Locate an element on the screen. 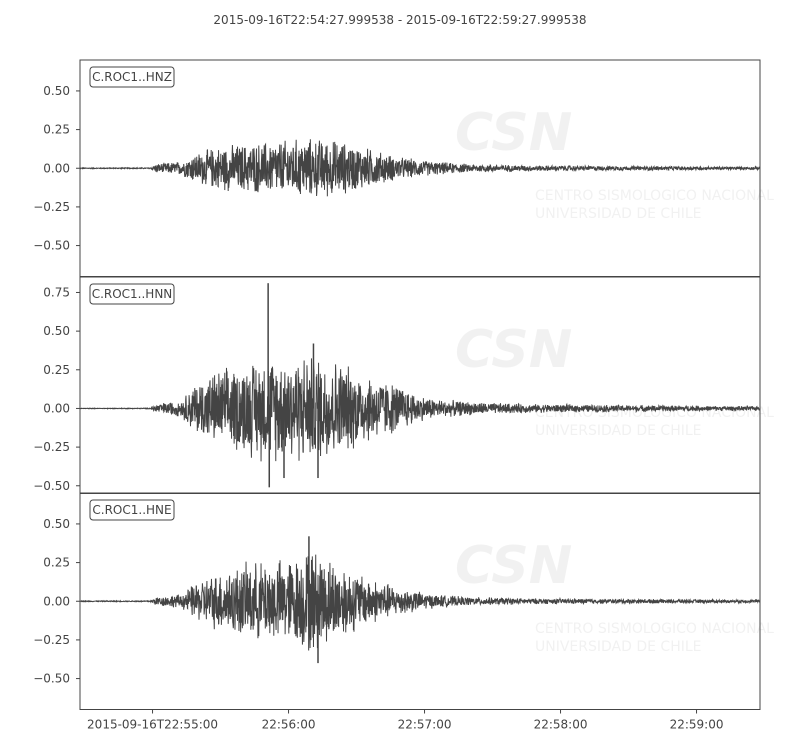 This screenshot has width=800, height=750. x-tick-label: 22:58:00 is located at coordinates (561, 725).